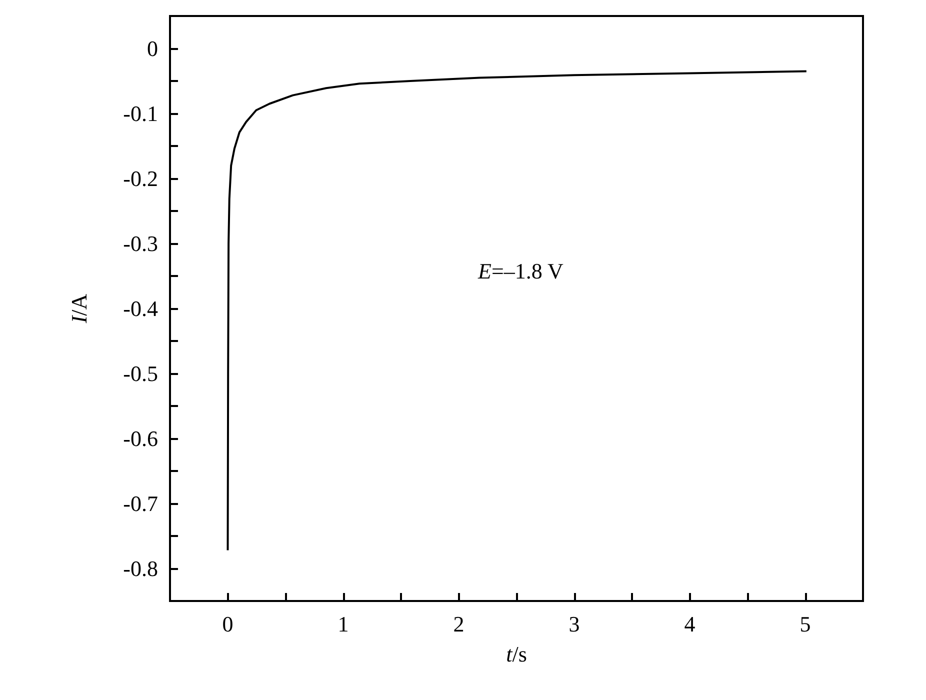  I want to click on x-tick-label: 4, so click(690, 624).